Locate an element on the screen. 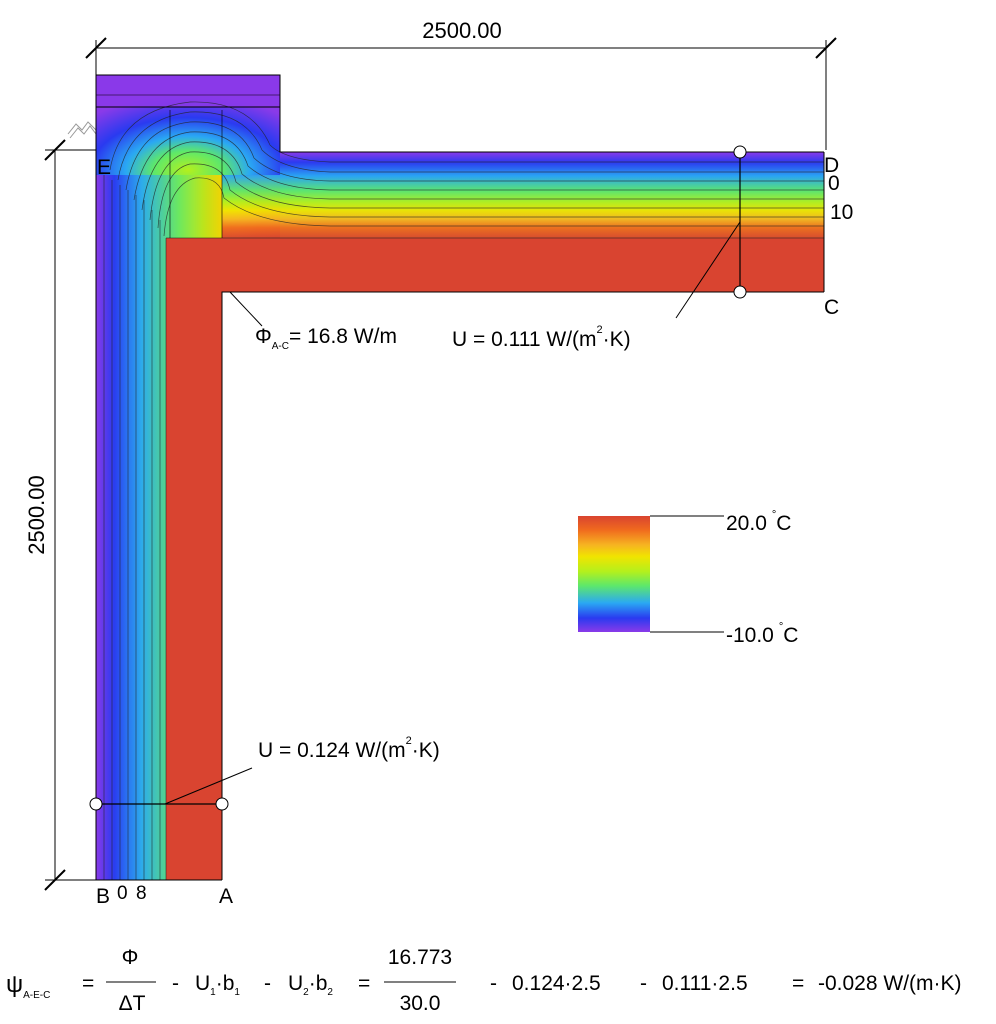  heat-flow-subscript: A-C is located at coordinates (280, 346).